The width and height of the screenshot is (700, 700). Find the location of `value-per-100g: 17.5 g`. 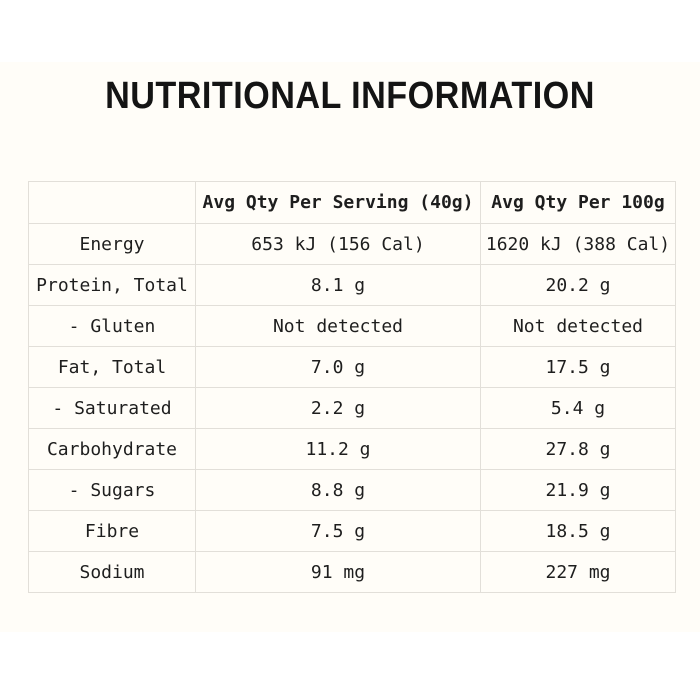

value-per-100g: 17.5 g is located at coordinates (578, 367).